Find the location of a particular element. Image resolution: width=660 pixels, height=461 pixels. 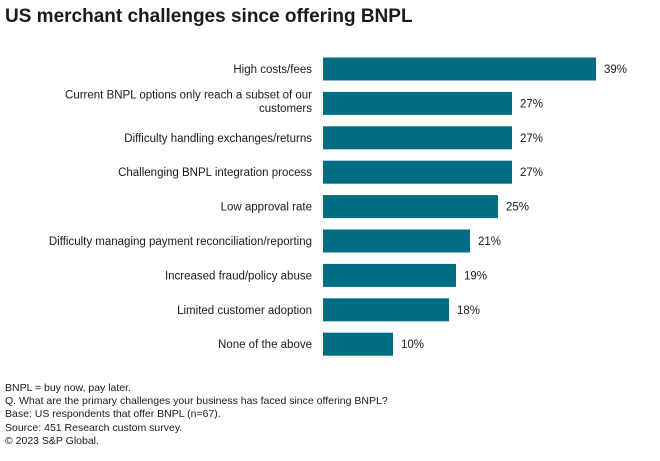

footnote-definition: BNPL = buy now, pay later. is located at coordinates (68, 388).